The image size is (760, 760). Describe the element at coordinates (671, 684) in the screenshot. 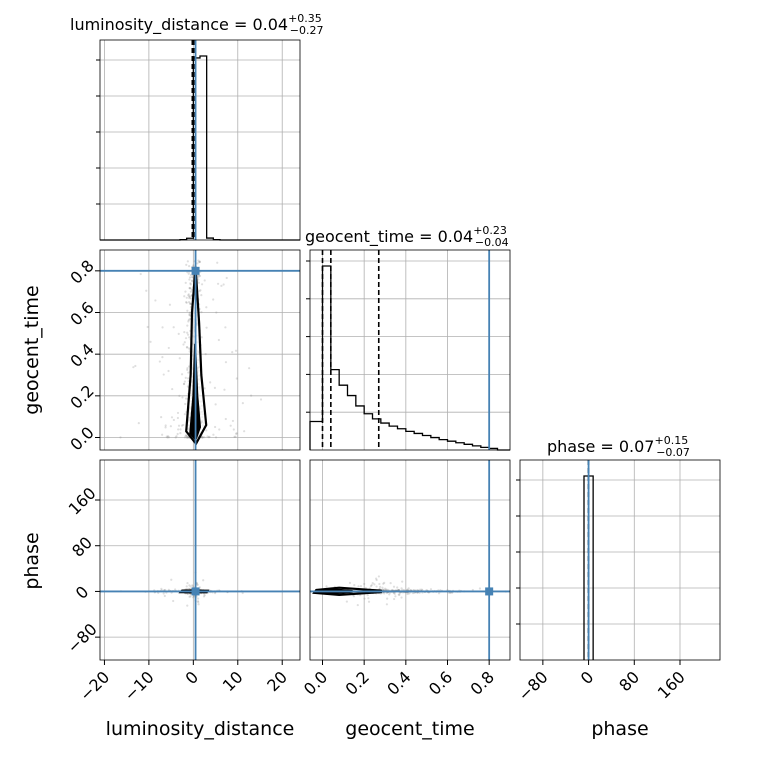

I see `x-tick-label: 160` at that location.